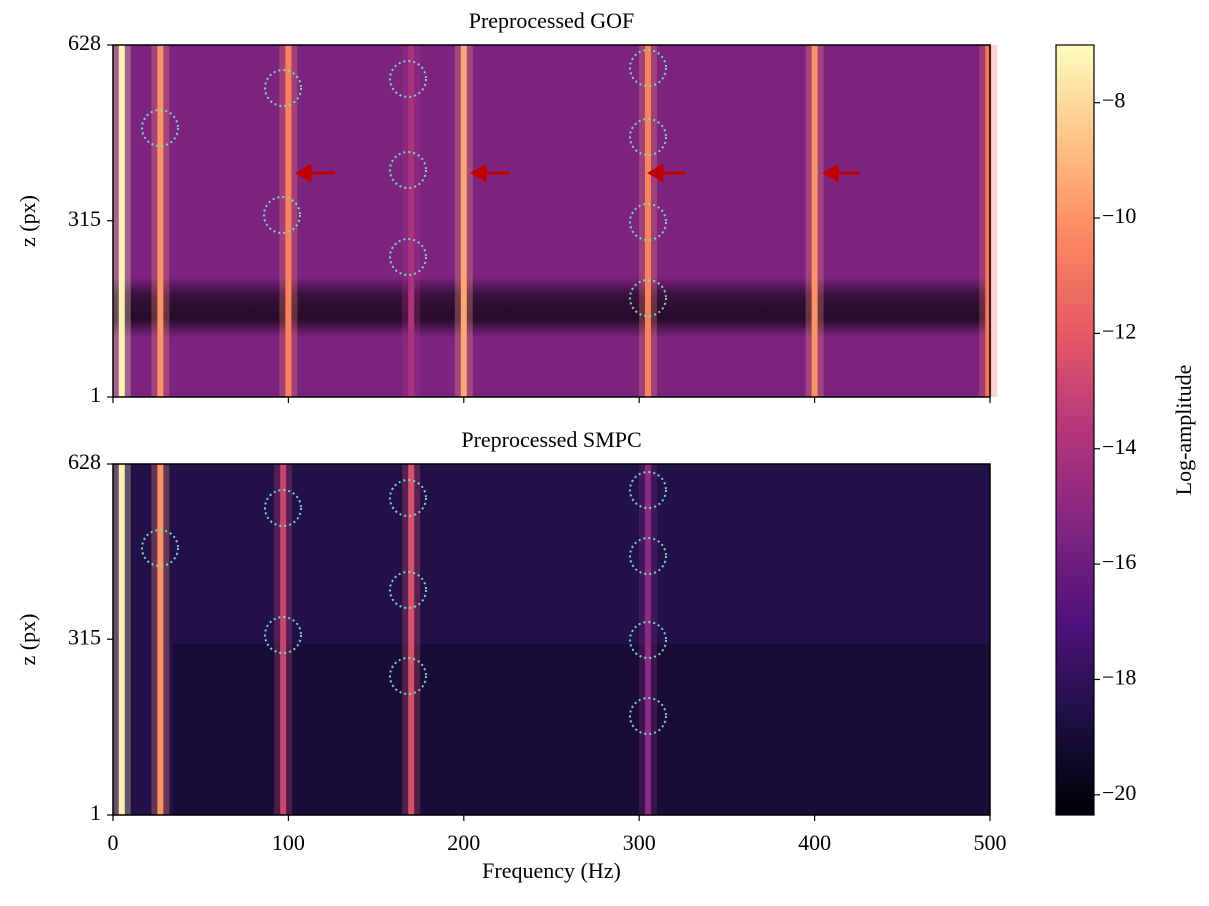  I want to click on x-tick-label: 200, so click(463, 842).